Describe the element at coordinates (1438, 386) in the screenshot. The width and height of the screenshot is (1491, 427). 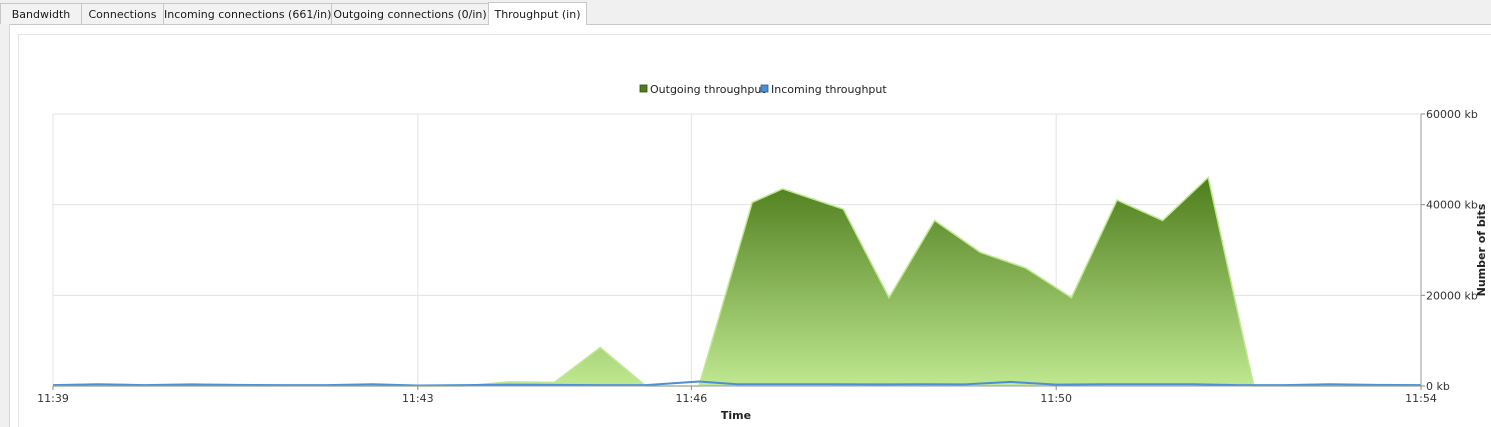
I see `y-tick-label: 0 kb` at that location.